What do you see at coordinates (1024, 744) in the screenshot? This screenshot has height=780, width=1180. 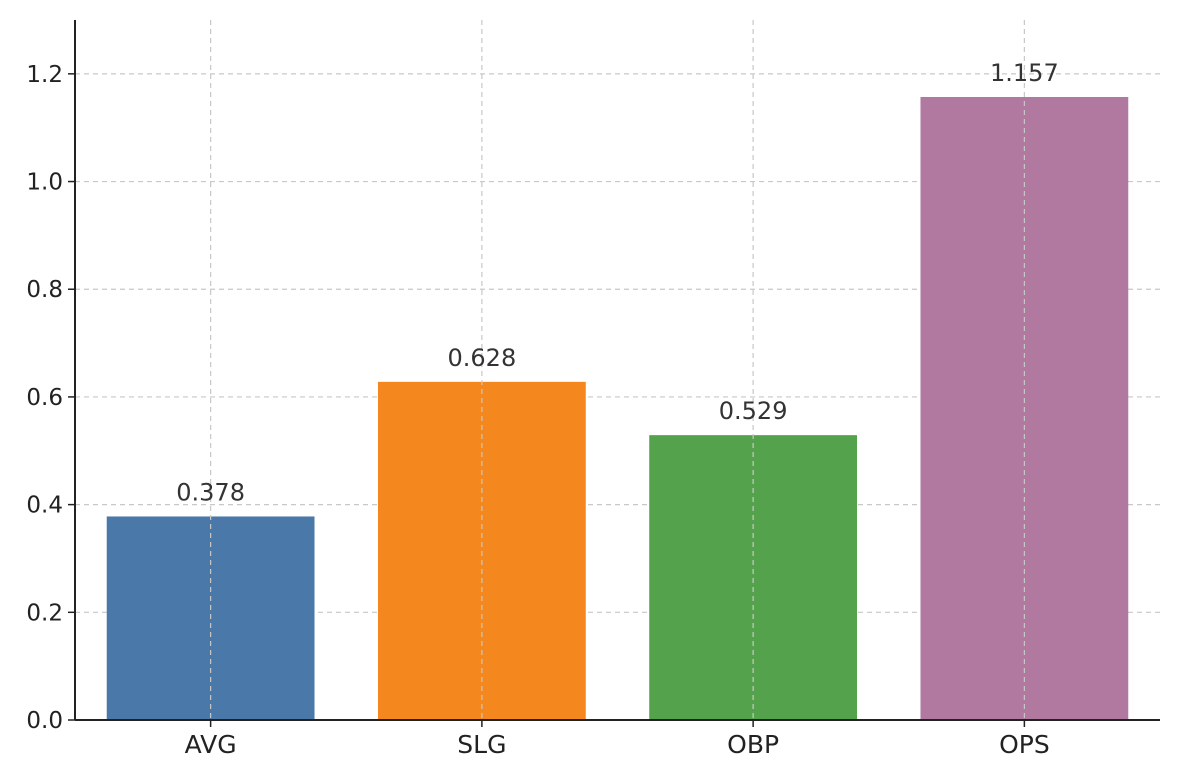 I see `x-tick-label-ops: OPS` at bounding box center [1024, 744].